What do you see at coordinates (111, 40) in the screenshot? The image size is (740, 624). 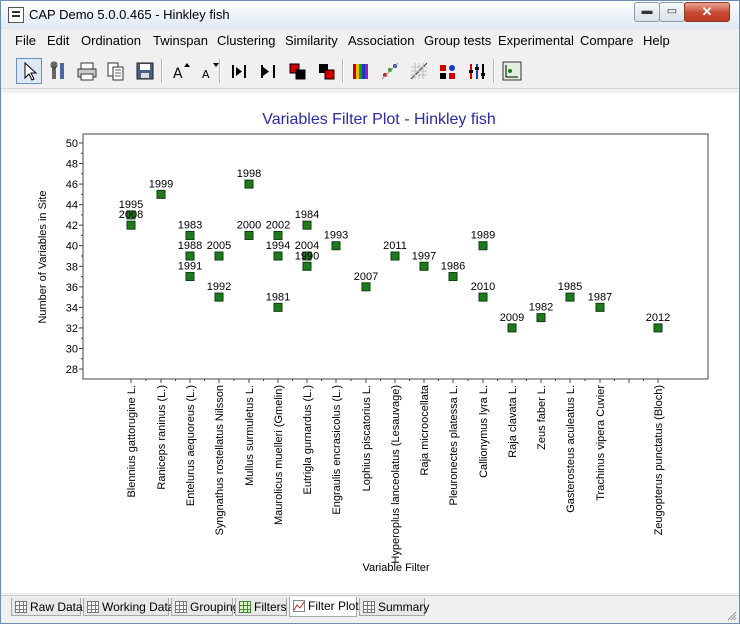 I see `menu-ordination: Ordination` at bounding box center [111, 40].